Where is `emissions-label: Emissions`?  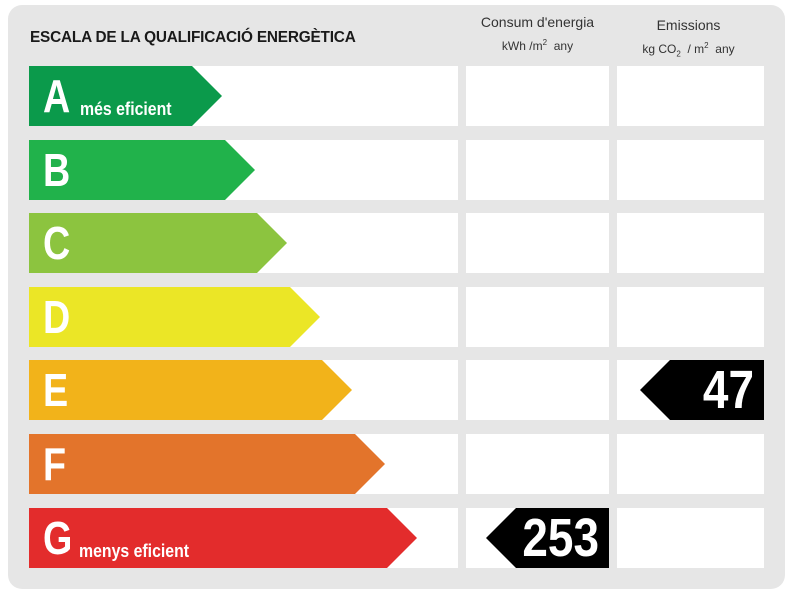
emissions-label: Emissions is located at coordinates (688, 25).